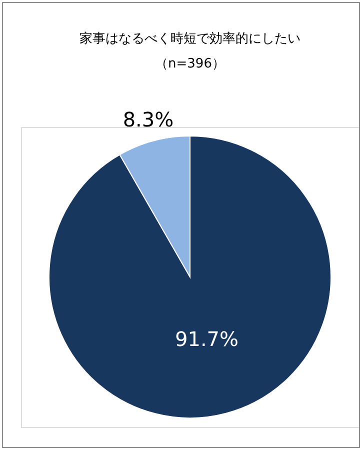 The width and height of the screenshot is (364, 452). What do you see at coordinates (206, 338) in the screenshot?
I see `data-label: 91.7%` at bounding box center [206, 338].